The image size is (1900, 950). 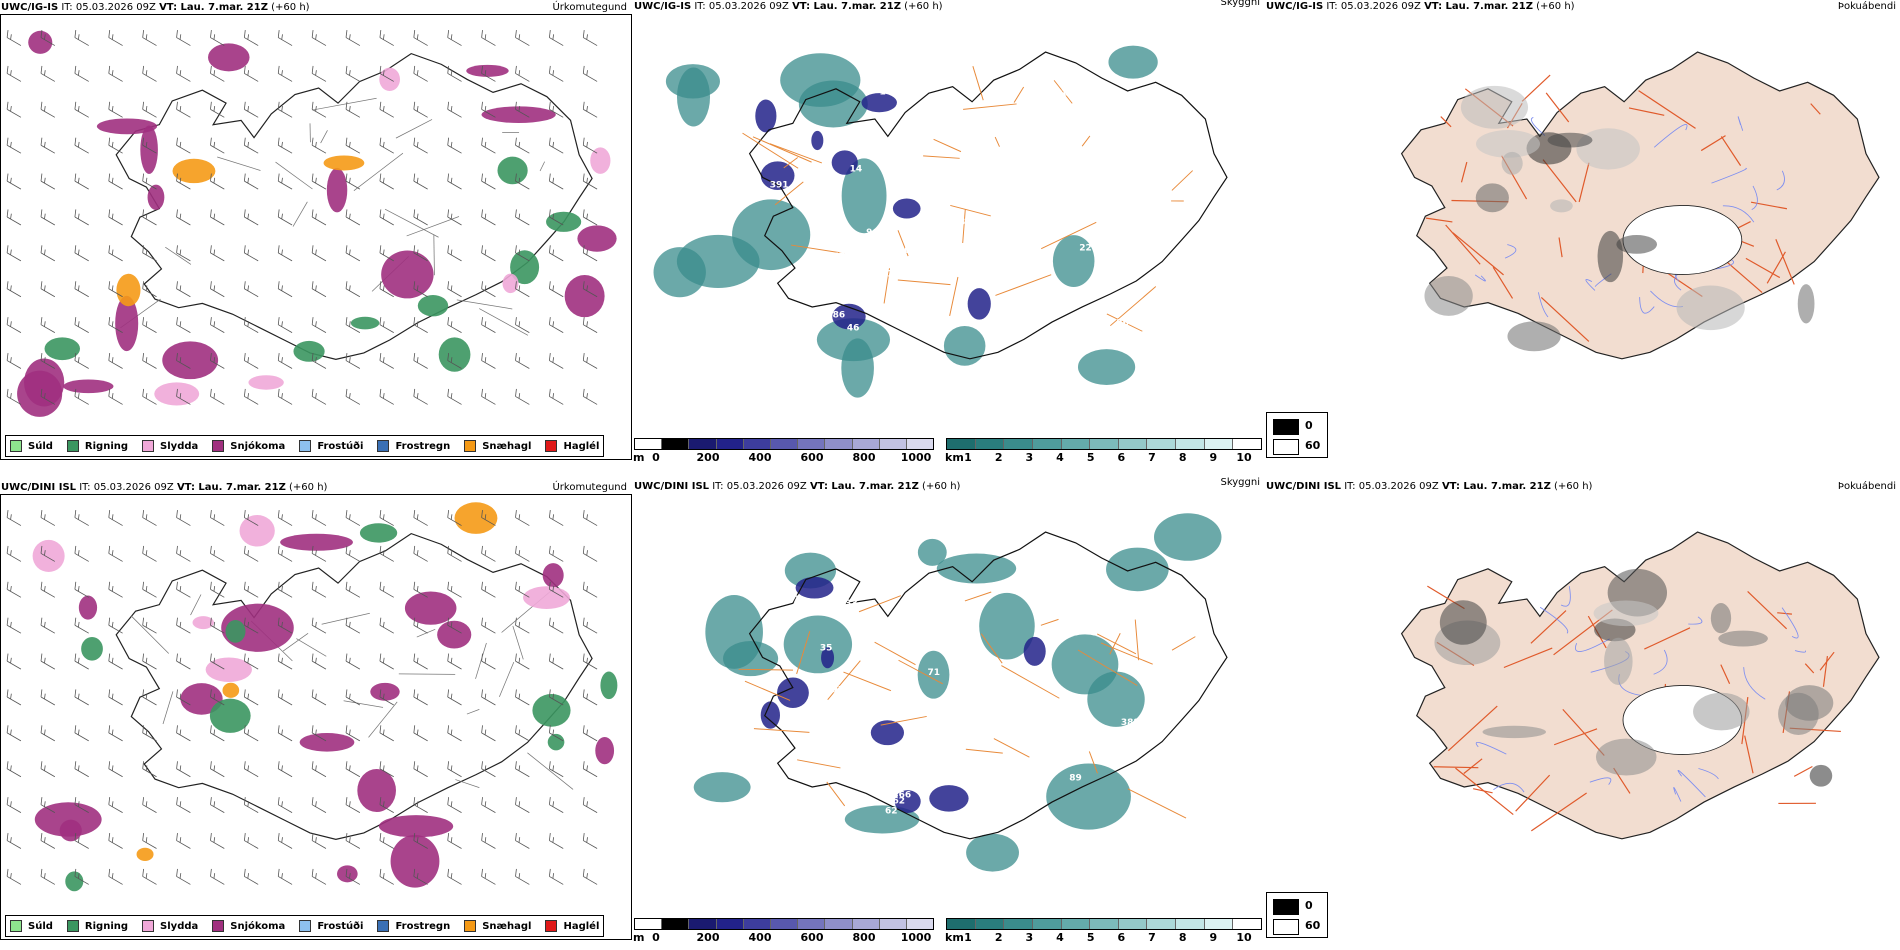 I want to click on ceiling-label: 420, so click(x=1133, y=749).